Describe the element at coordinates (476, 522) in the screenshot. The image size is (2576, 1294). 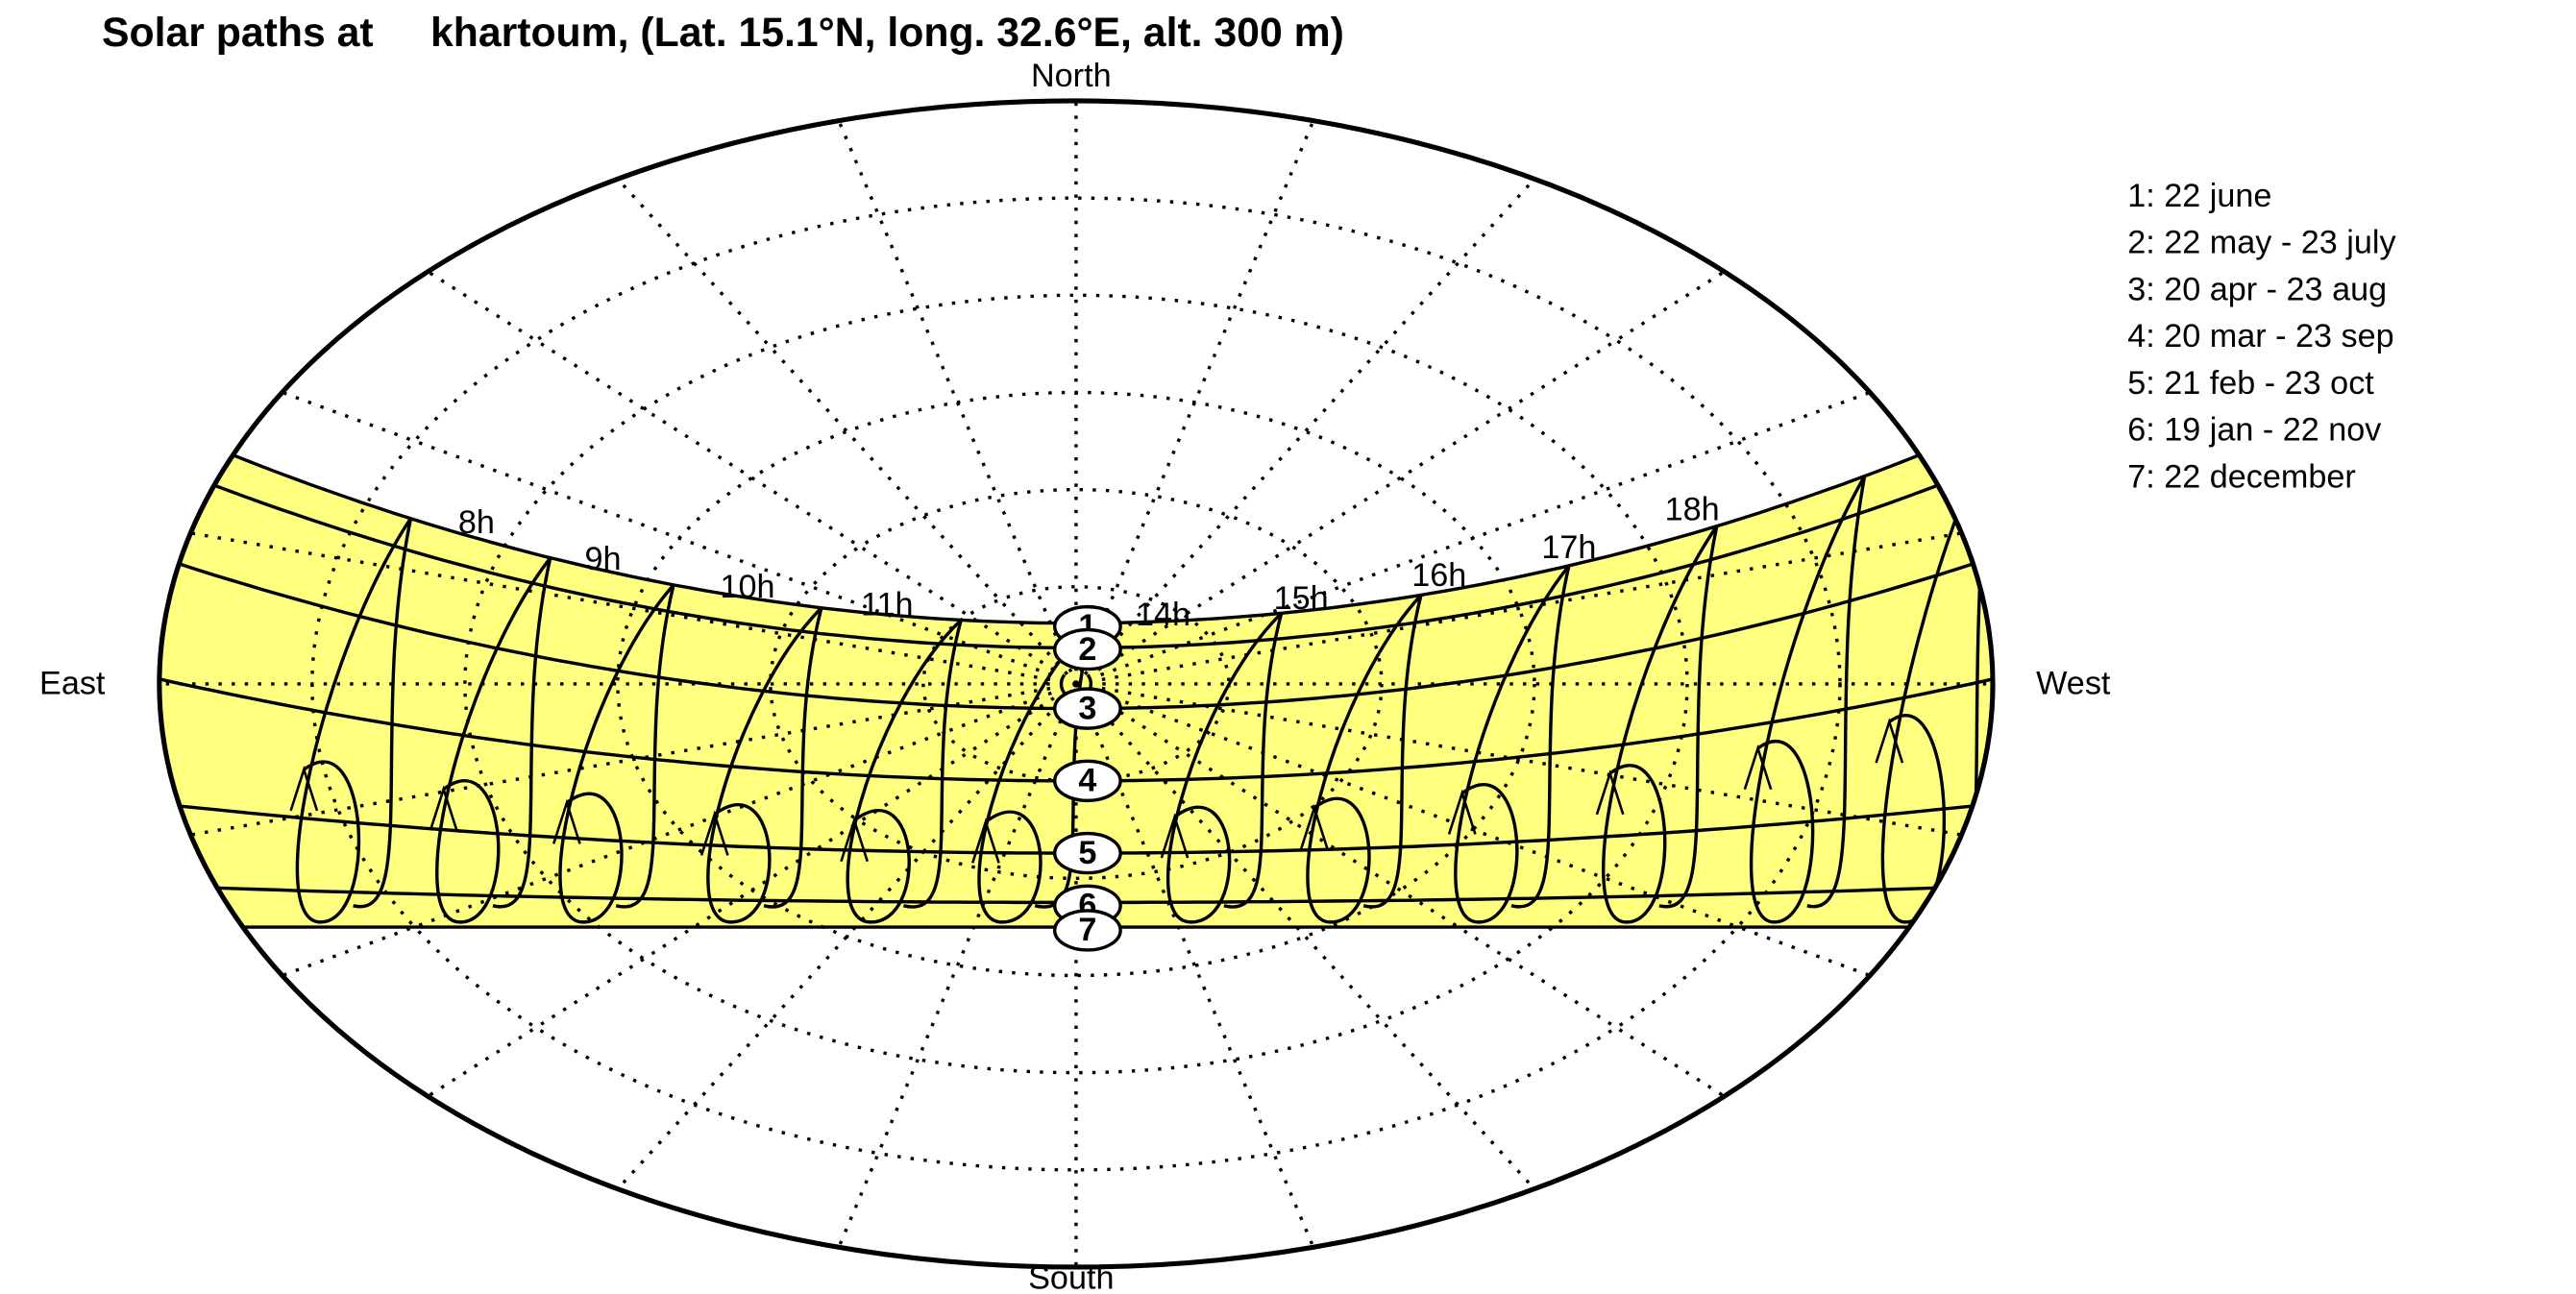
I see `hour-label: 8h` at that location.